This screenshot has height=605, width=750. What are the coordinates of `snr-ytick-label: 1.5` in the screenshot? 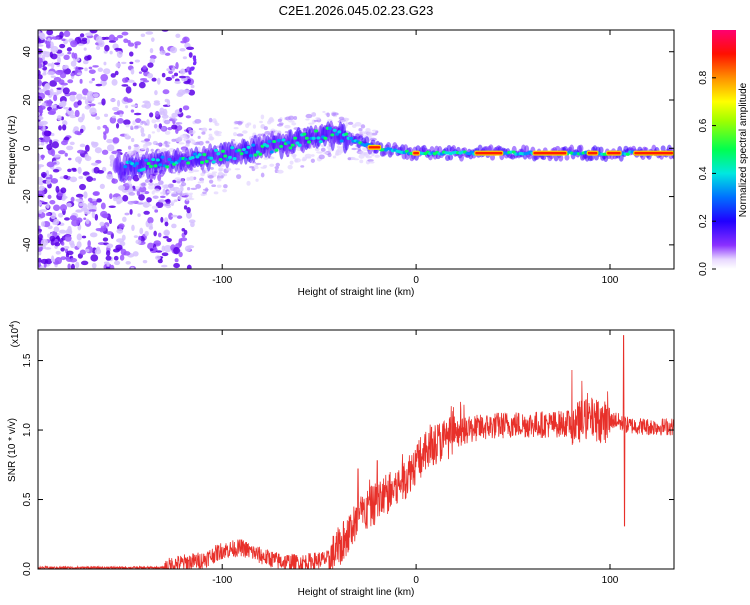 It's located at (27, 360).